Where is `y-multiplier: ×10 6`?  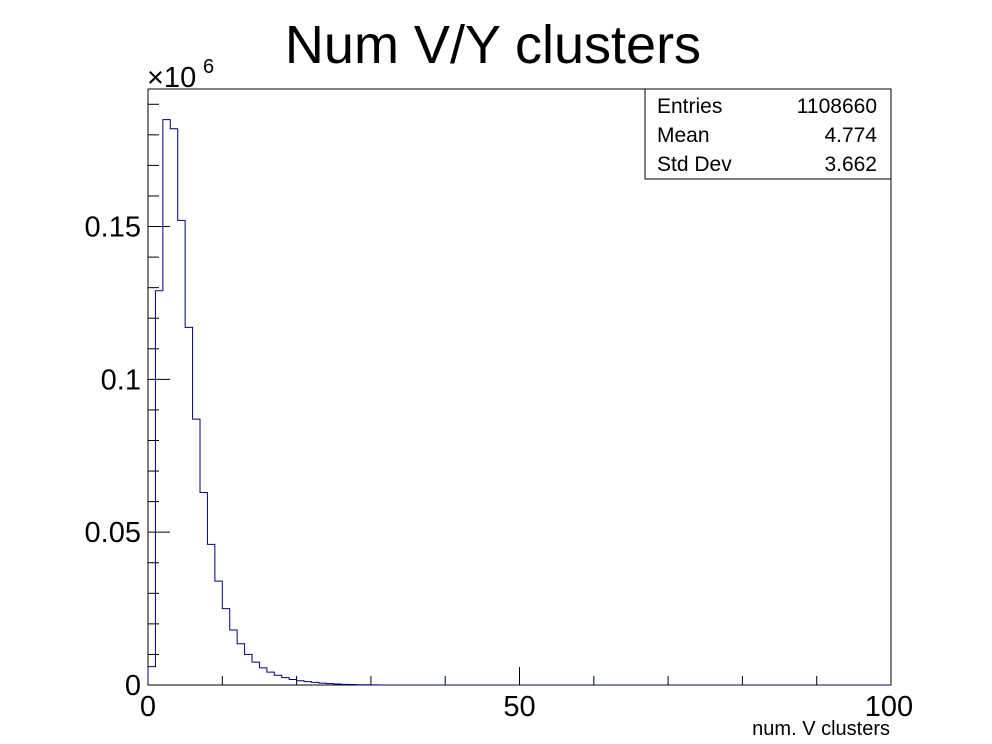
y-multiplier: ×10 6 is located at coordinates (180, 75).